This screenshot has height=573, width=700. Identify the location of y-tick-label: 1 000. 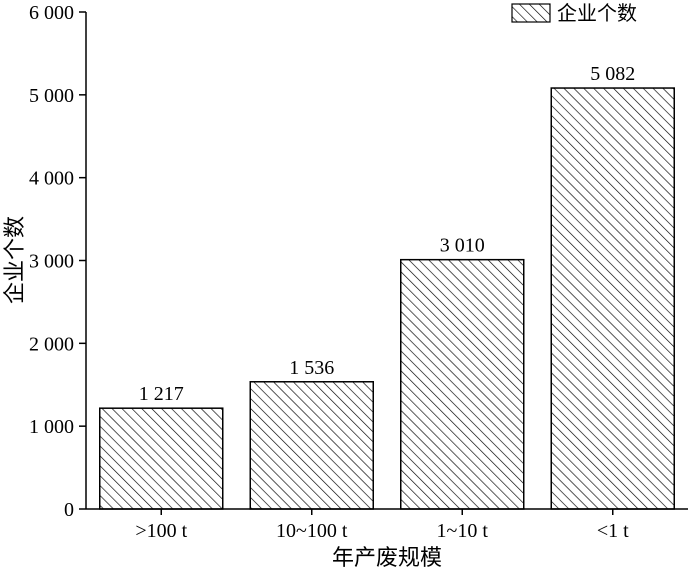
(51, 427).